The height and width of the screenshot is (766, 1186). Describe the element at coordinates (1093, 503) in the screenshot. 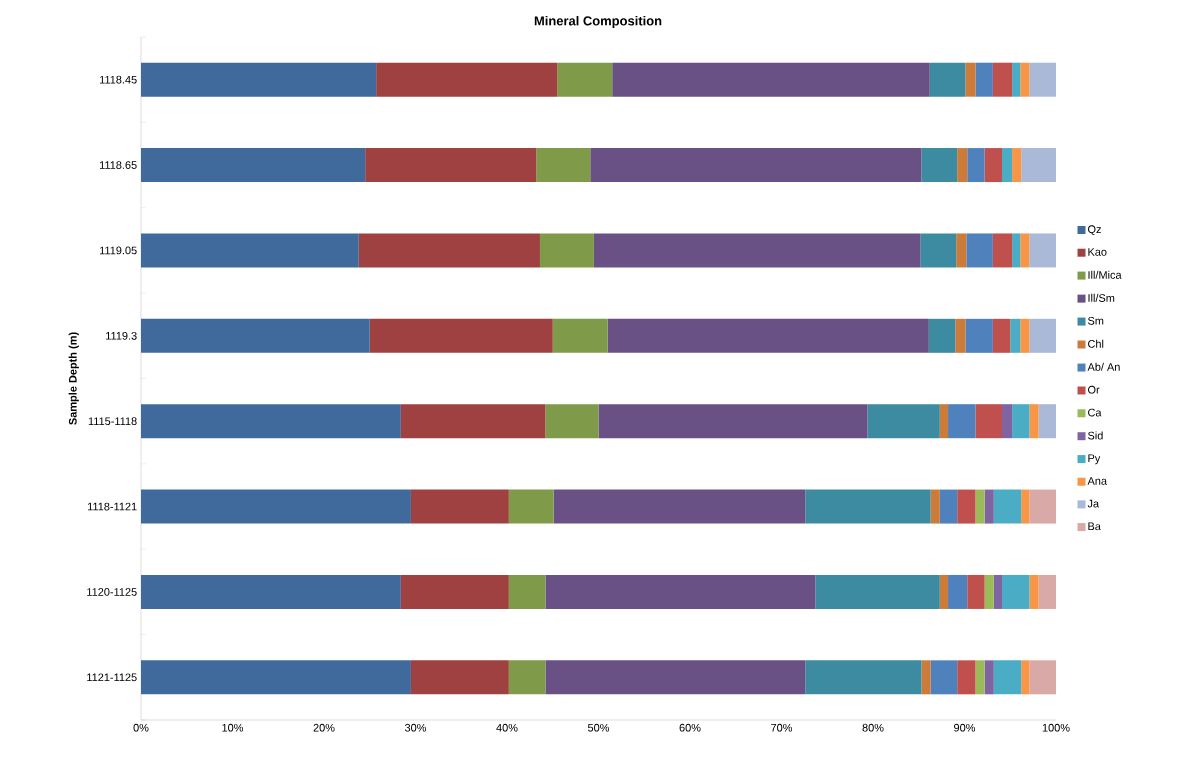

I see `legend-label: Ja` at that location.